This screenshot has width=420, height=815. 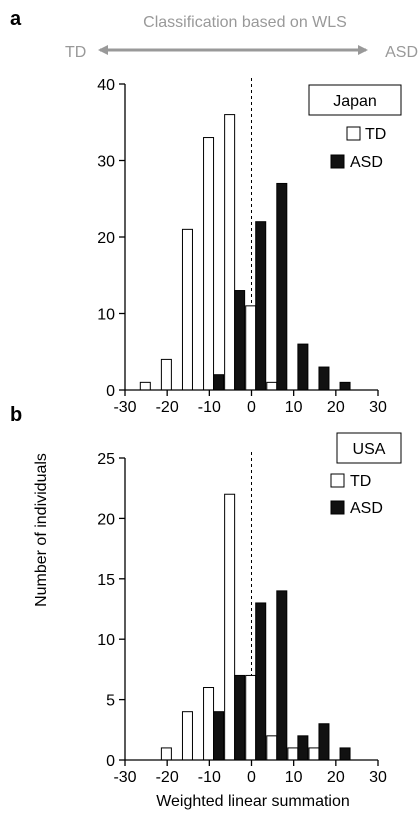 I want to click on y-axis-label: Number of individuals, so click(x=41, y=530).